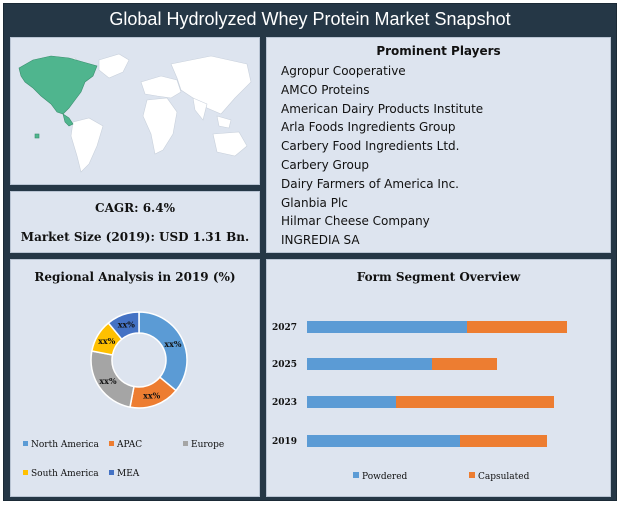 The height and width of the screenshot is (510, 623). I want to click on list-item: Arla Foods Ingredients Group, so click(368, 127).